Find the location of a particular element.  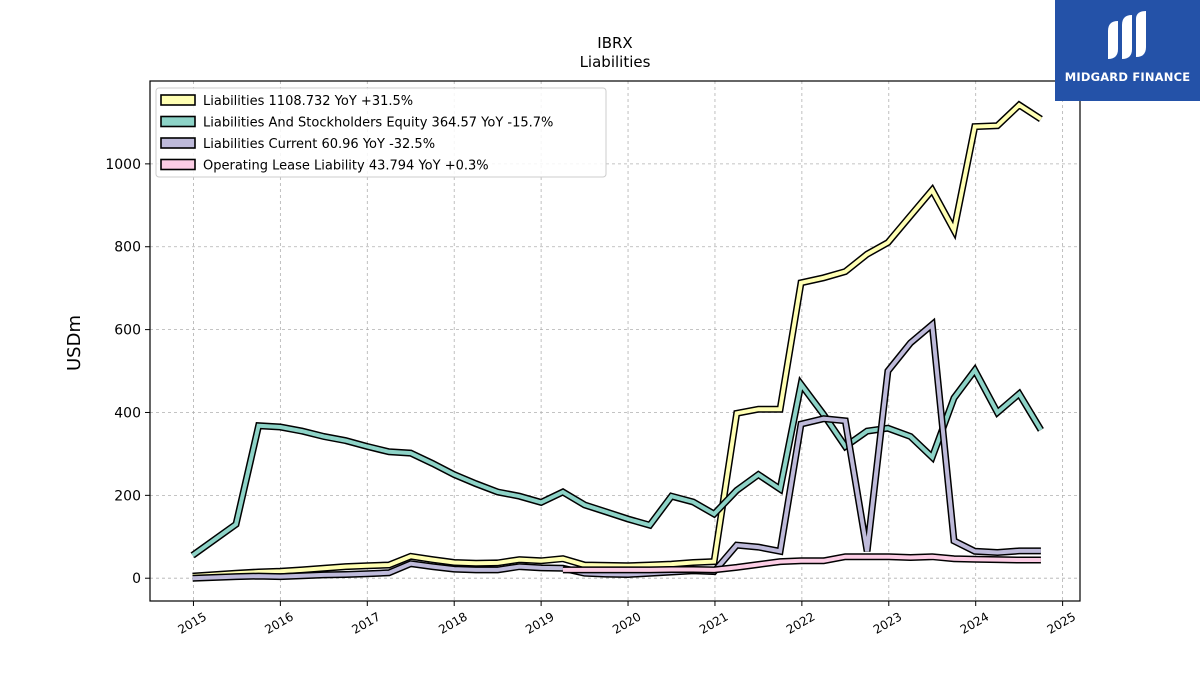

y-tick-label: 400 is located at coordinates (127, 413).